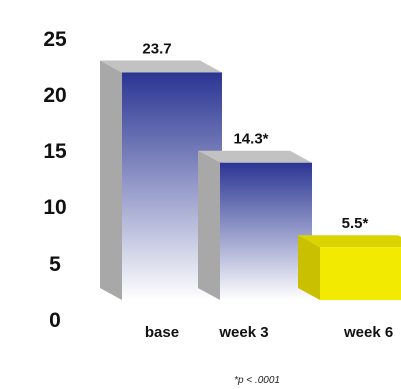 The width and height of the screenshot is (401, 389). What do you see at coordinates (55, 151) in the screenshot?
I see `y-tick-label: 15` at bounding box center [55, 151].